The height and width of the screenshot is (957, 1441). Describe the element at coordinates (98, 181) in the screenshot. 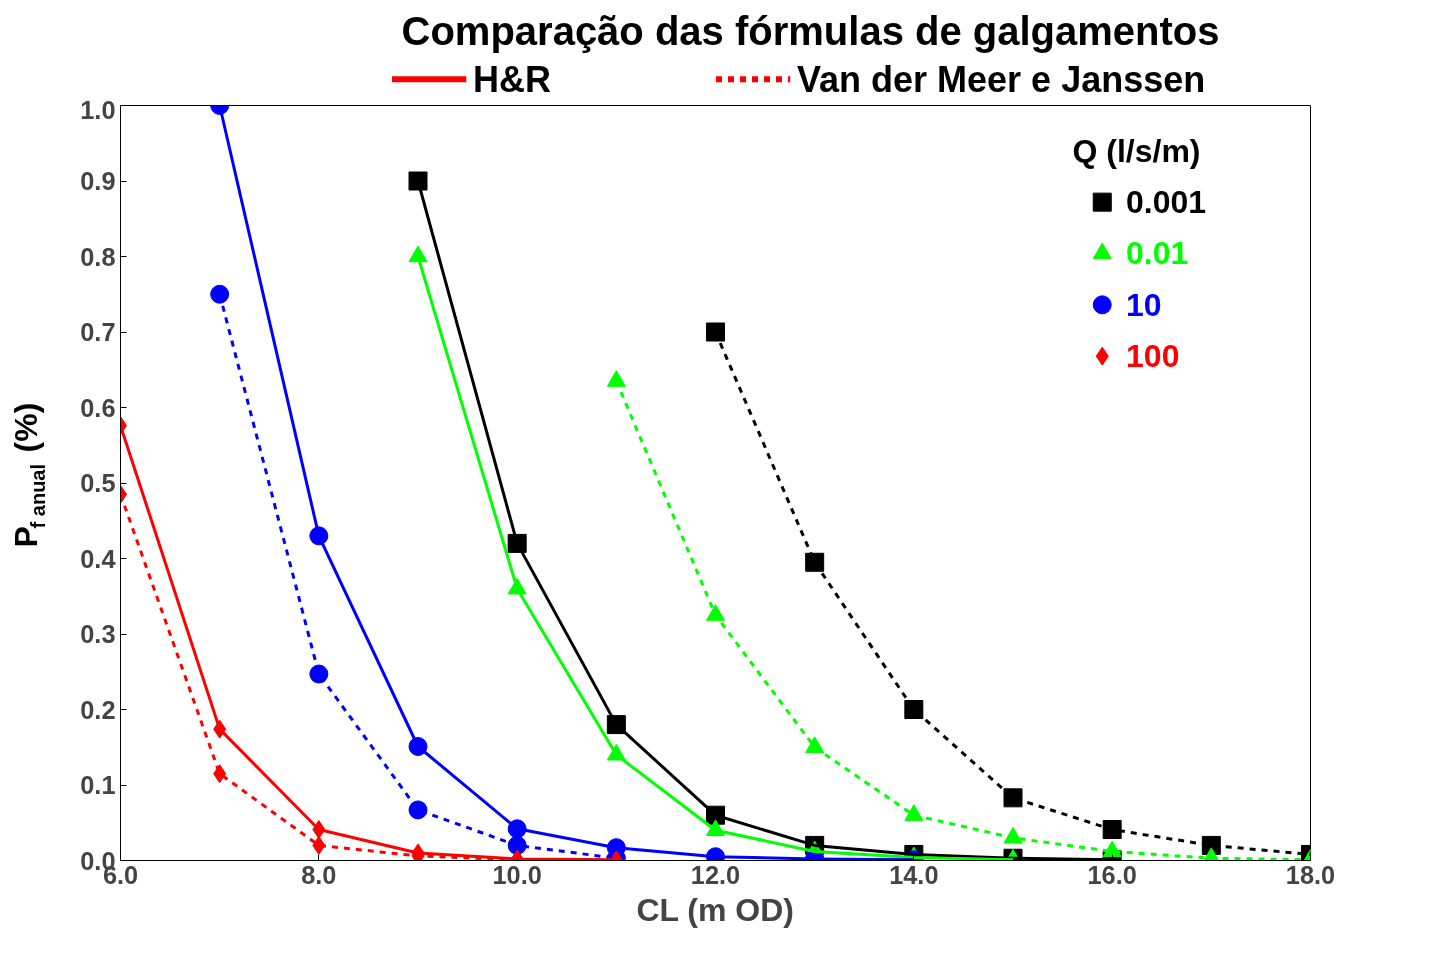

I see `y-tick-label: 0.9` at that location.